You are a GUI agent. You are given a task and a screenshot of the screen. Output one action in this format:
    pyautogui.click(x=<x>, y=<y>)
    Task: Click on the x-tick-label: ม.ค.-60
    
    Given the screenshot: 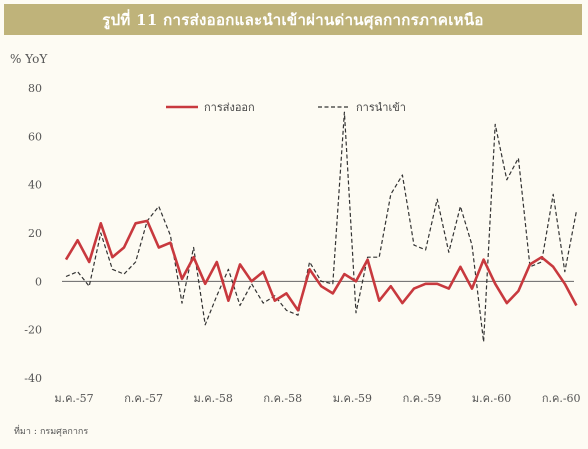 What is the action you would take?
    pyautogui.click(x=491, y=398)
    